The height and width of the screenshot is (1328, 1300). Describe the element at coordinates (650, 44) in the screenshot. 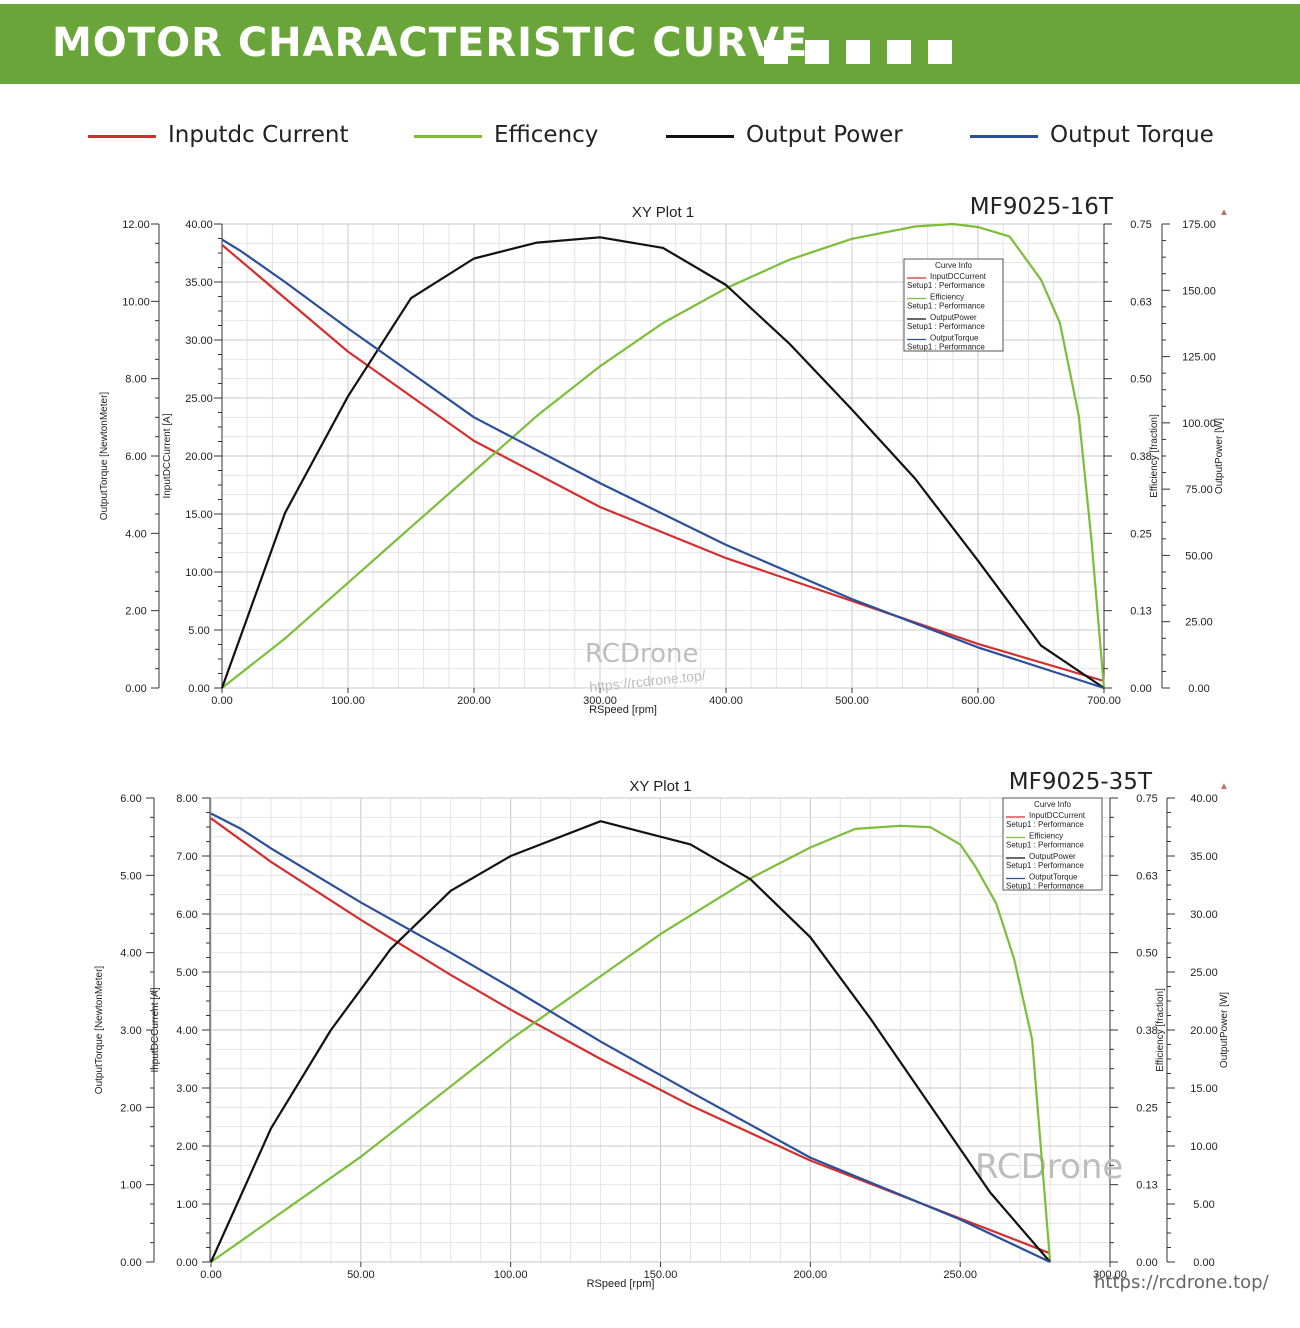

I see `header-banner: MOTOR CHARACTERISTIC CURVE` at that location.